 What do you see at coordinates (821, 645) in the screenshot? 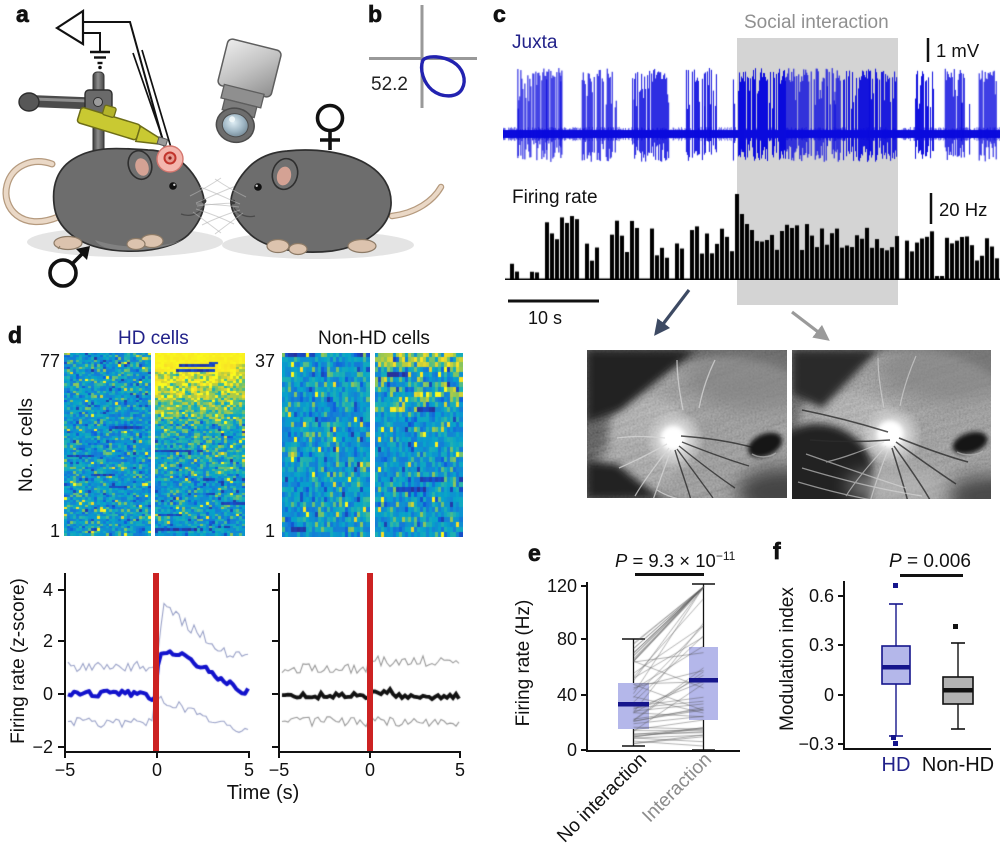
I see `svg-text: 0.3` at bounding box center [821, 645].